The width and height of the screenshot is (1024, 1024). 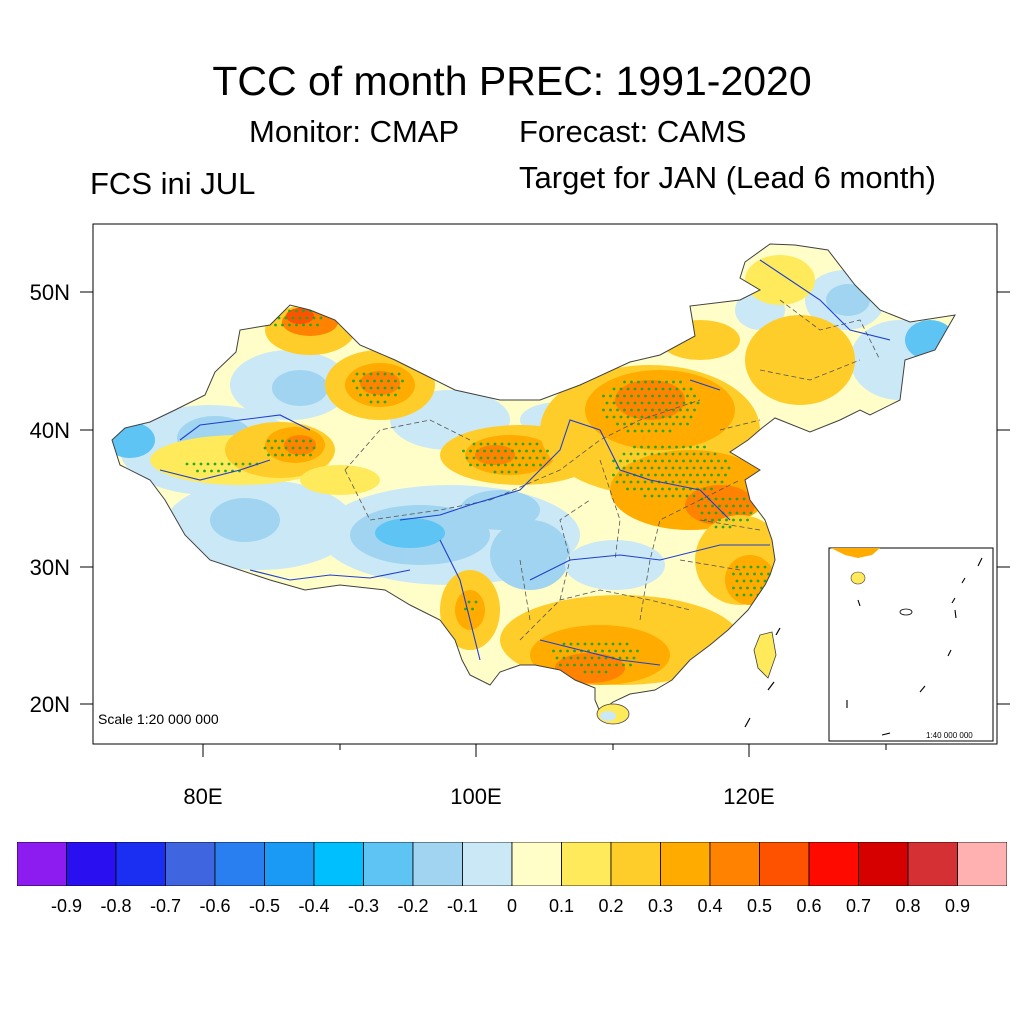 I want to click on colorbar-tick-label: 0.8, so click(x=908, y=906).